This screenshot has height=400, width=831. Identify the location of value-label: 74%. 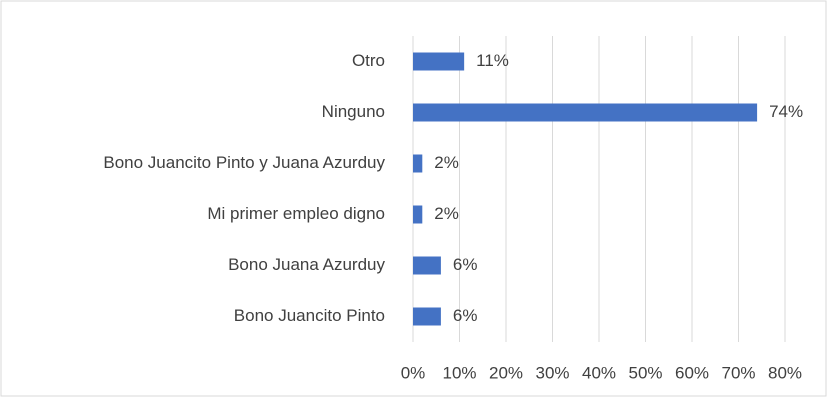
(786, 111).